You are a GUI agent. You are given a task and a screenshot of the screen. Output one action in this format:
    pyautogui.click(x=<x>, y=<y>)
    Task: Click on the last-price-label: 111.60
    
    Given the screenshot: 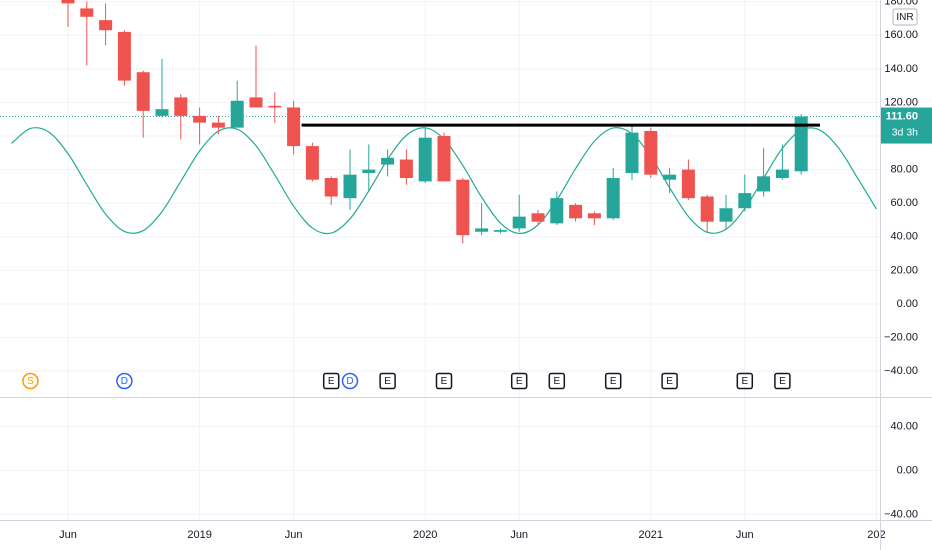 What is the action you would take?
    pyautogui.click(x=902, y=116)
    